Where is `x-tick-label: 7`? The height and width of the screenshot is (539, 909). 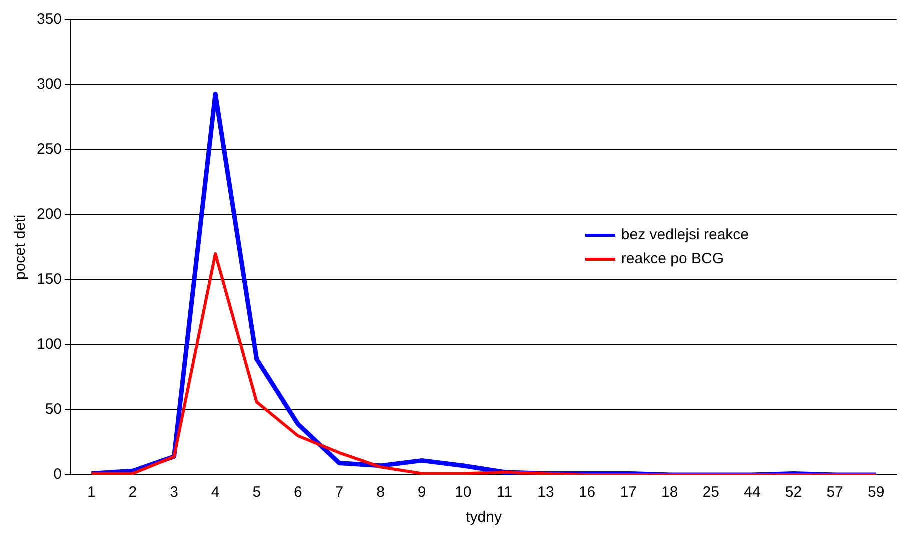
x-tick-label: 7 is located at coordinates (339, 493).